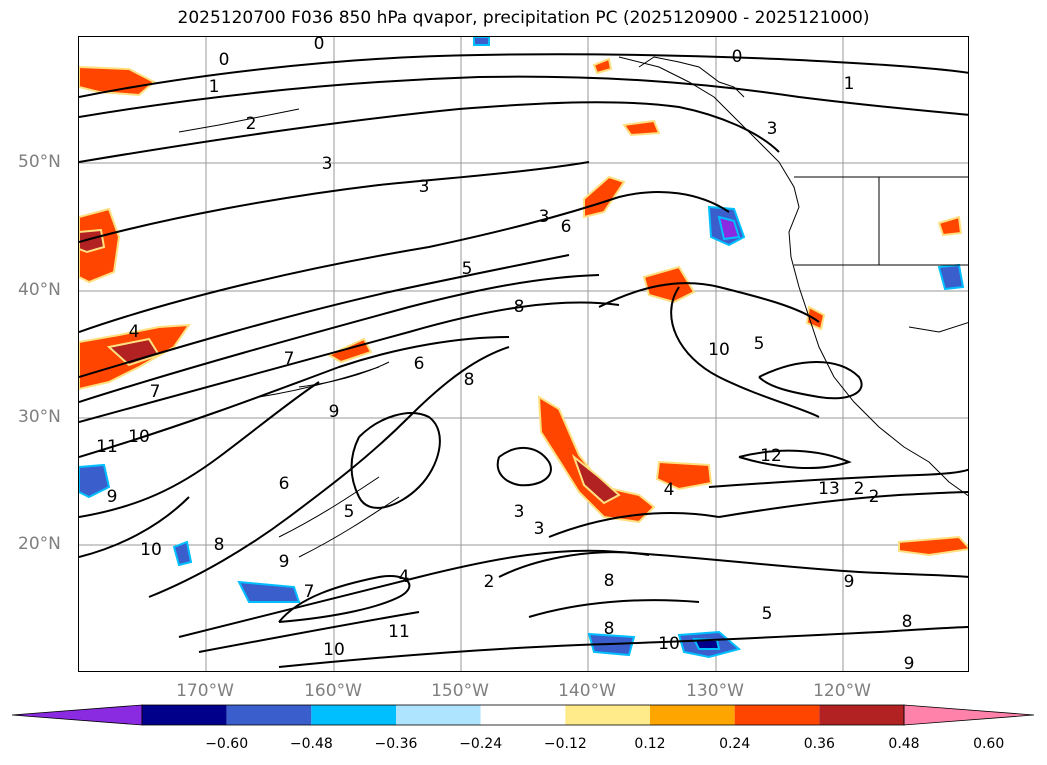 The image size is (1047, 765). I want to click on colorbar-tick-label: 0.36, so click(819, 744).